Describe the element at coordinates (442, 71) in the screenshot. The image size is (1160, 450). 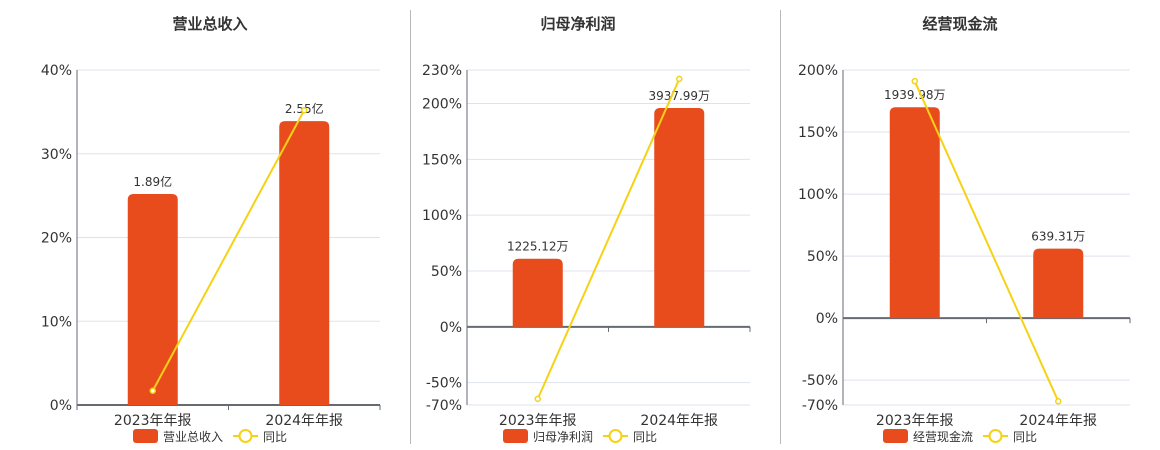
I see `y-tick-label: 230%` at that location.